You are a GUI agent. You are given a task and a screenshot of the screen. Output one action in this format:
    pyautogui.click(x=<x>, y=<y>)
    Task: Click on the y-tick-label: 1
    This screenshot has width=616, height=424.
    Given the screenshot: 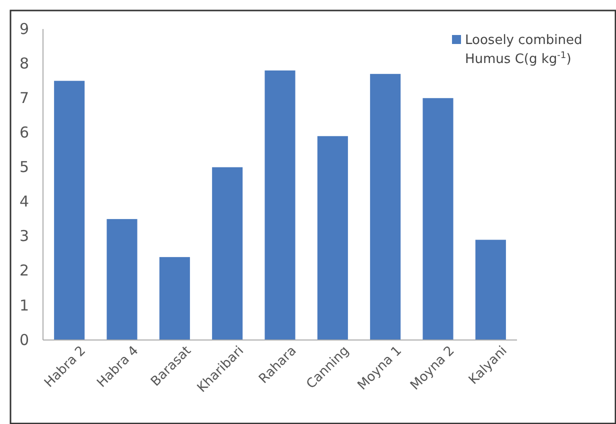 What is the action you would take?
    pyautogui.click(x=24, y=305)
    